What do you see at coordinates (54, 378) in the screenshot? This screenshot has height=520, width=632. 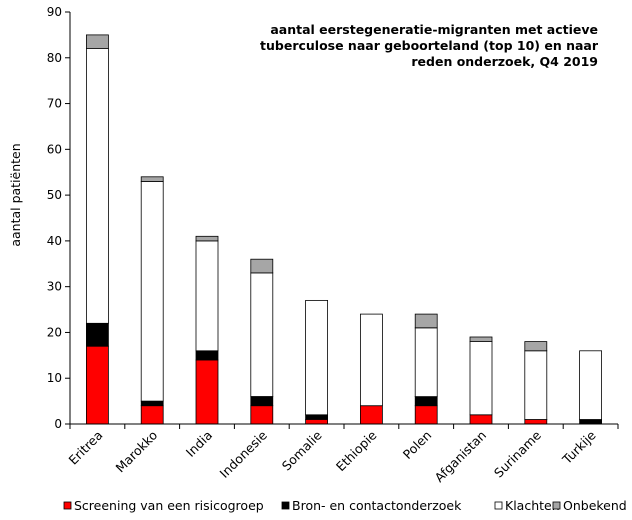 I see `y-tick-label: 10` at bounding box center [54, 378].